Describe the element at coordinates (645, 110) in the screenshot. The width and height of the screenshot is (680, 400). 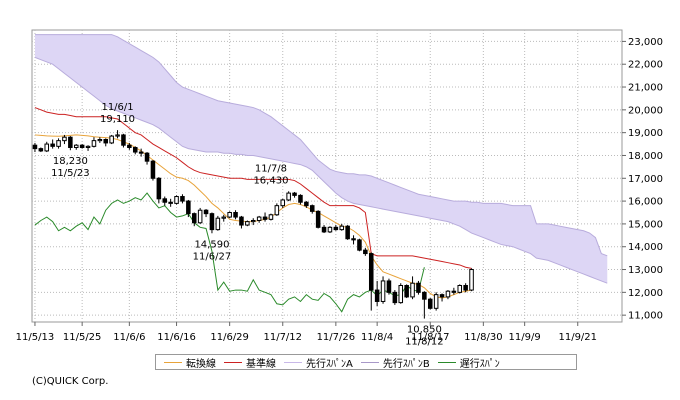
I see `y-tick-label: 20,000` at that location.